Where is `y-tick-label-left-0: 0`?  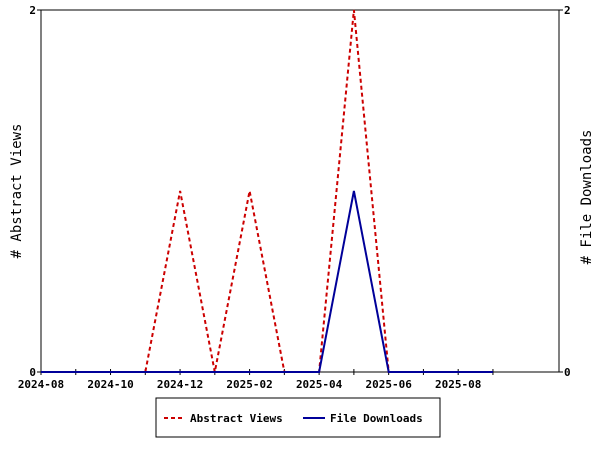
y-tick-label-left-0: 0 is located at coordinates (32, 372).